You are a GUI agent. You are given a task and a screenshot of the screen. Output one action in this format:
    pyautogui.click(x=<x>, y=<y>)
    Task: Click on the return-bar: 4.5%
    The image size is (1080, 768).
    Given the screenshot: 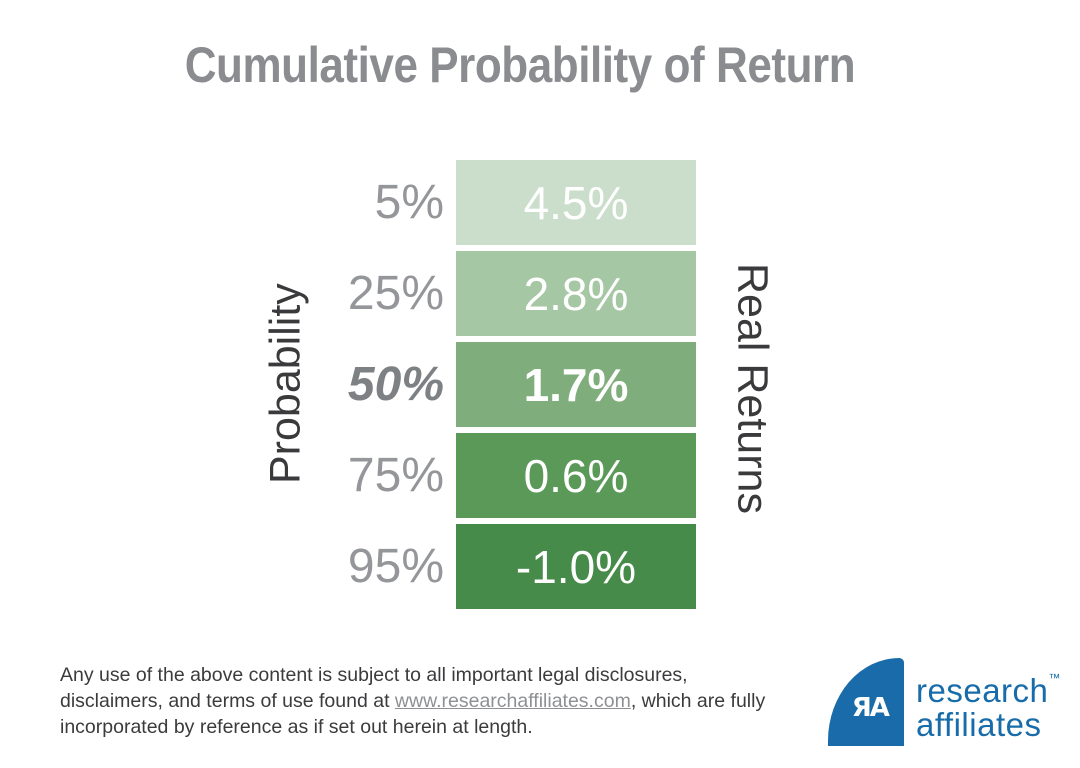 What is the action you would take?
    pyautogui.click(x=576, y=202)
    